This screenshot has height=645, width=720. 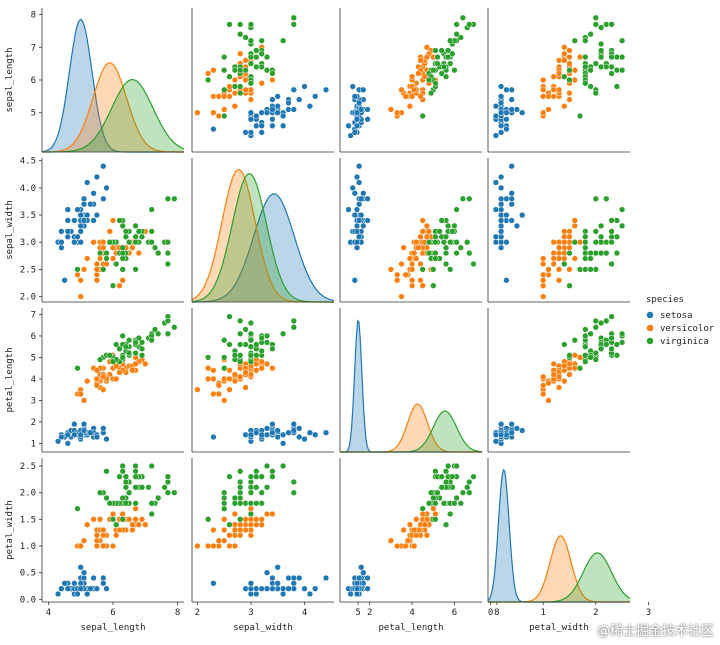 What do you see at coordinates (28, 270) in the screenshot?
I see `y-tick-label: 2.5` at bounding box center [28, 270].